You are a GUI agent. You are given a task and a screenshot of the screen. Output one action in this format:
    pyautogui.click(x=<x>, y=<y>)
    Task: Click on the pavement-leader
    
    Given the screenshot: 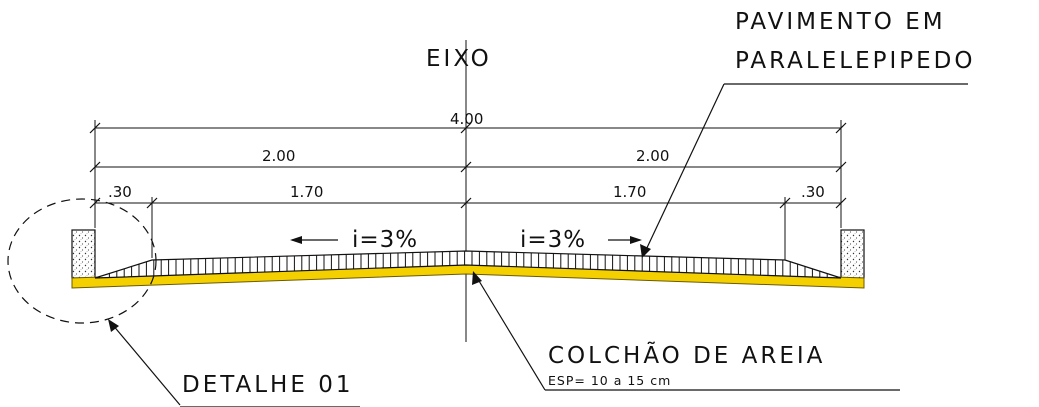 What is the action you would take?
    pyautogui.click(x=804, y=170)
    